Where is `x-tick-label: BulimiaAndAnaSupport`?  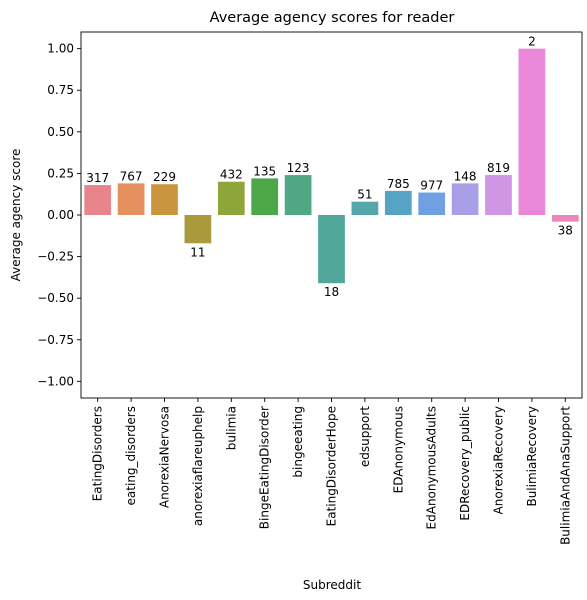
x-tick-label: BulimiaAndAnaSupport is located at coordinates (565, 475).